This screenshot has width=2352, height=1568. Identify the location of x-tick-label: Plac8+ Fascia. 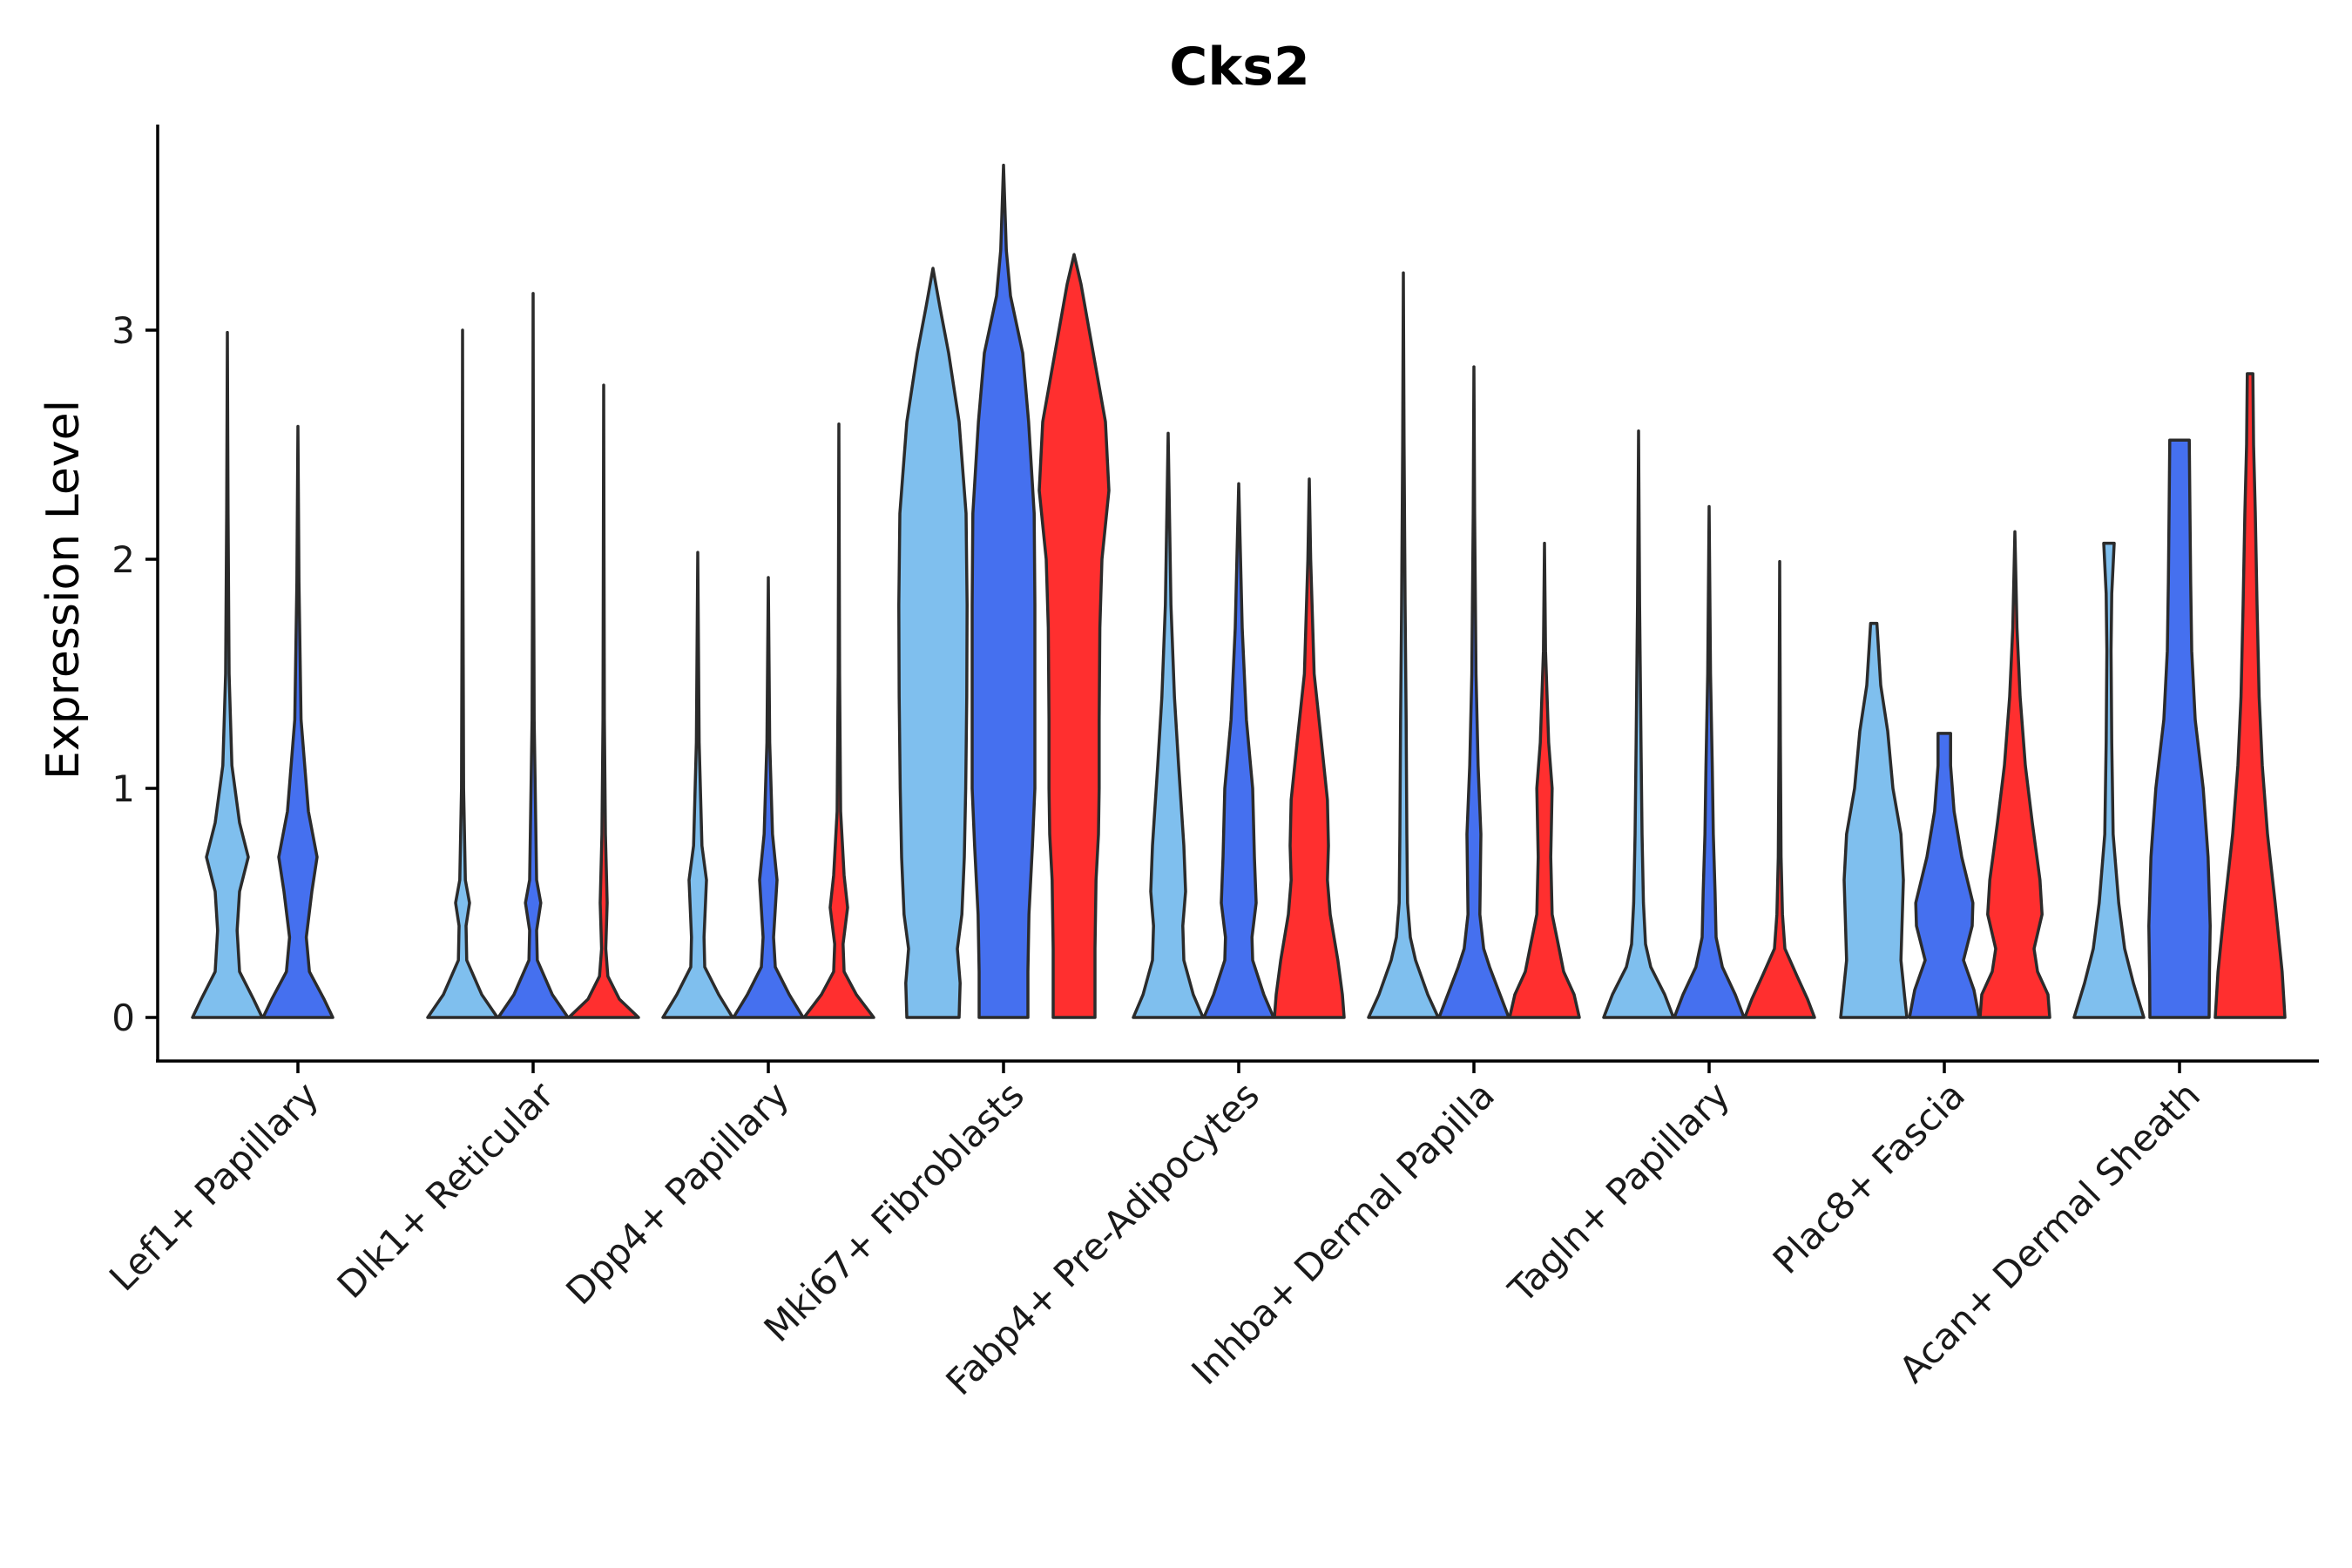
(1869, 1177).